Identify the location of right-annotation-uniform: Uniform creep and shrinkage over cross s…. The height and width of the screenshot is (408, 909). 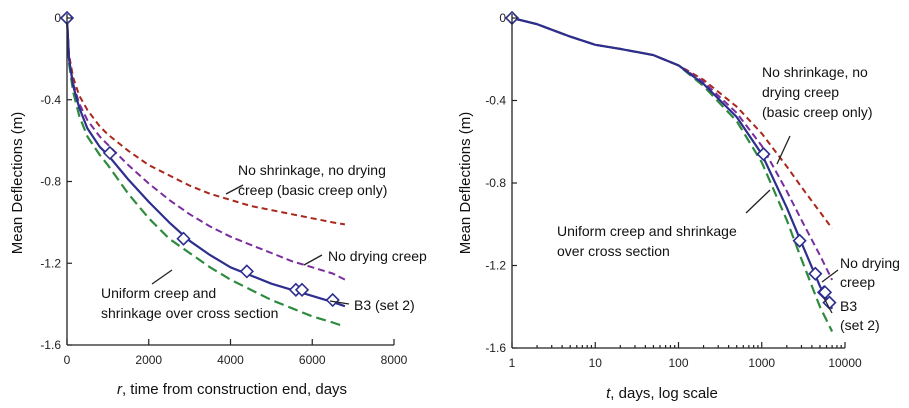
(649, 241).